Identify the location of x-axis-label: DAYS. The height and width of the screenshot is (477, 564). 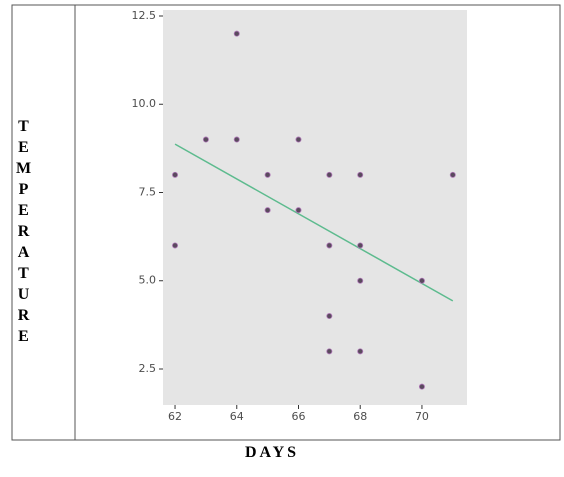
(272, 452).